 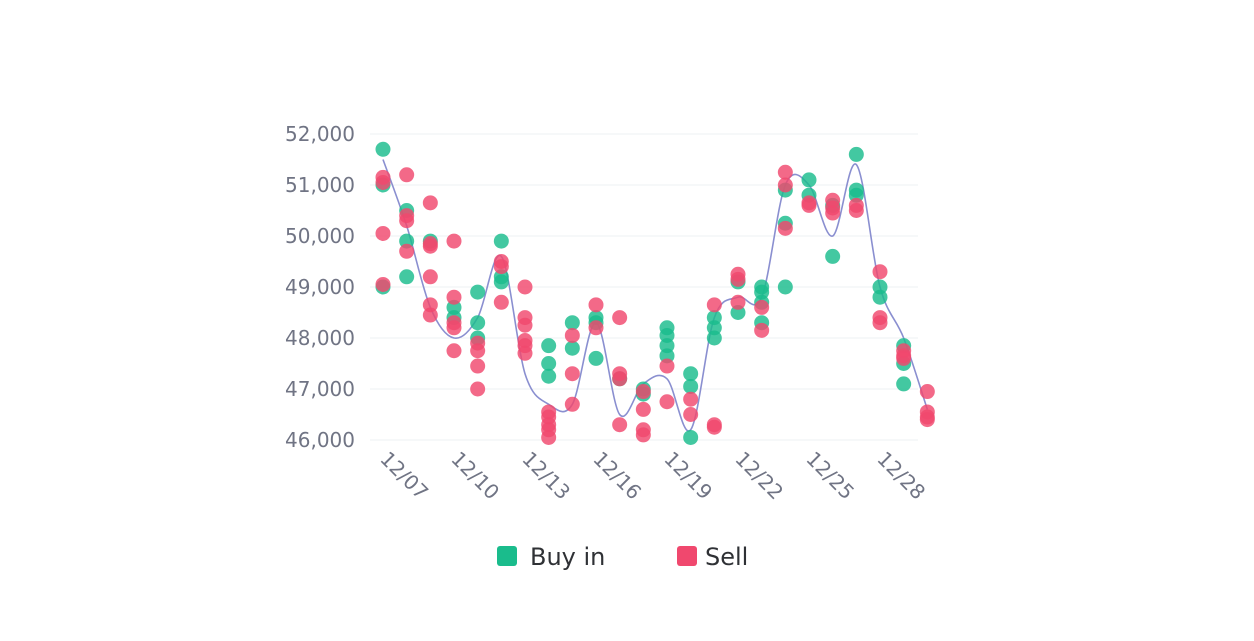 What do you see at coordinates (320, 389) in the screenshot?
I see `y-tick-label: 47,000` at bounding box center [320, 389].